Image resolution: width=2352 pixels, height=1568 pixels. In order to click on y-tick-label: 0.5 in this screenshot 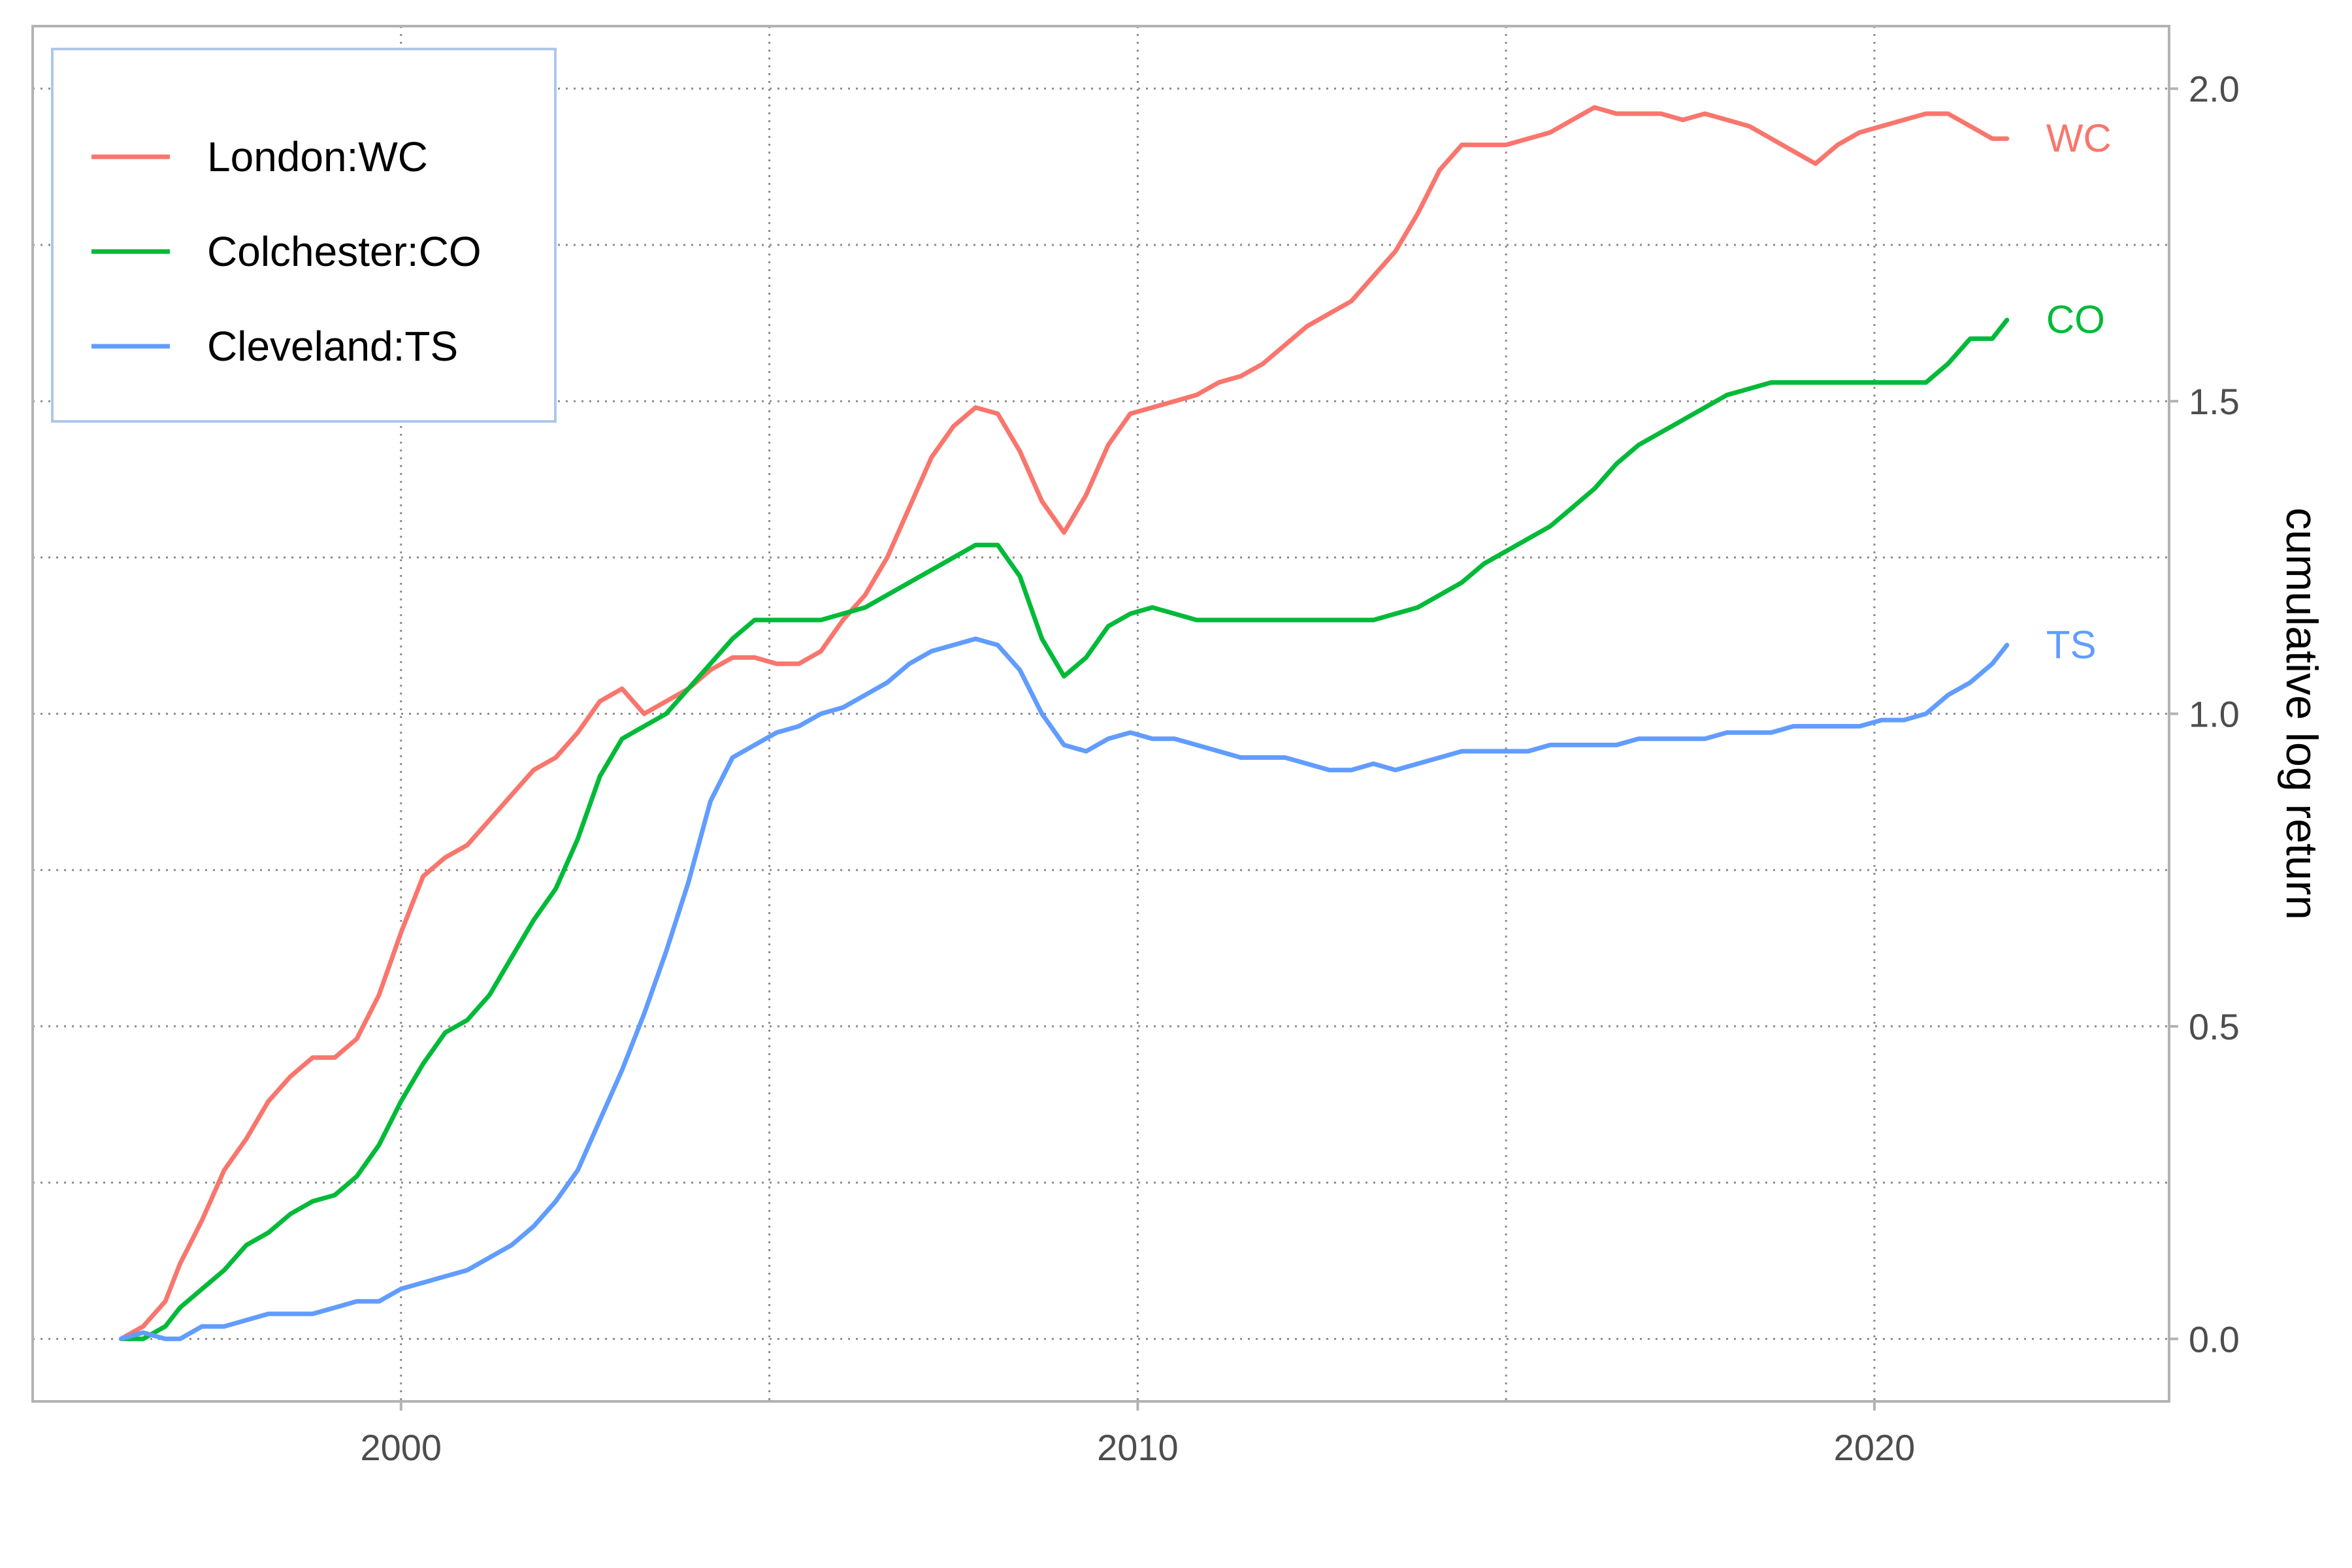, I will do `click(2214, 1026)`.